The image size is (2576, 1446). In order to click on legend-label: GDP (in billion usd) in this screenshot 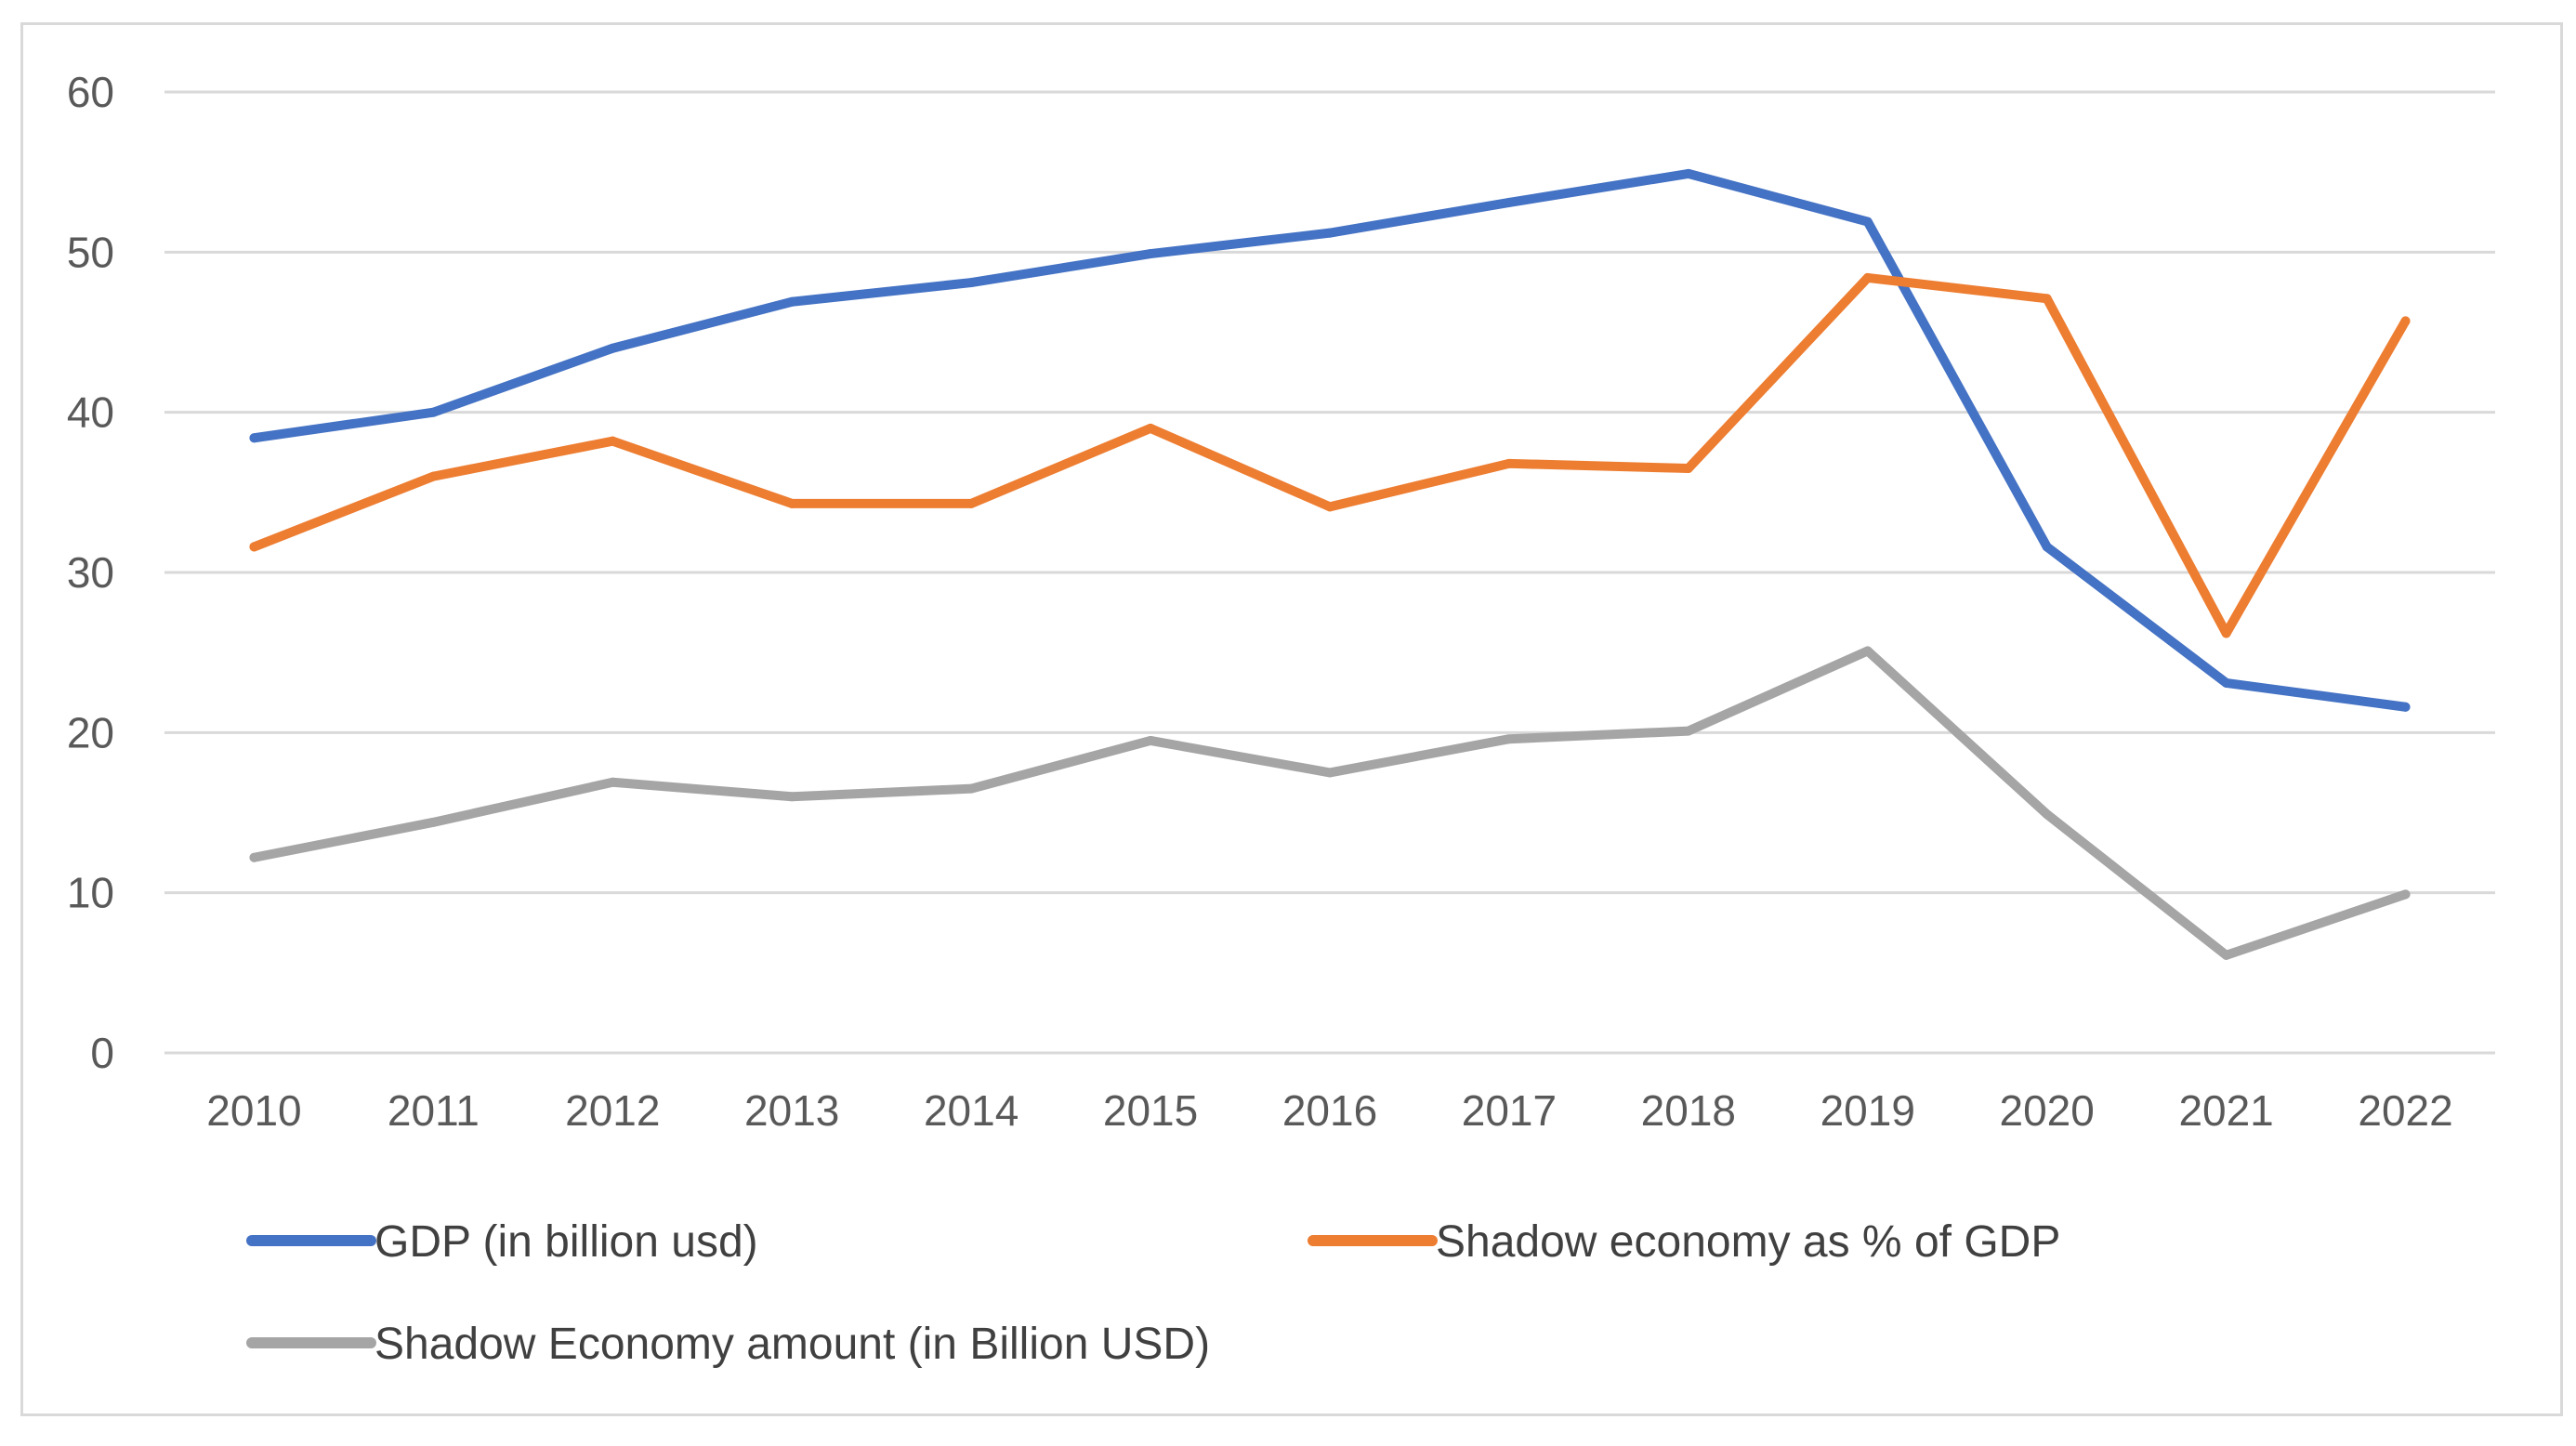, I will do `click(566, 1242)`.